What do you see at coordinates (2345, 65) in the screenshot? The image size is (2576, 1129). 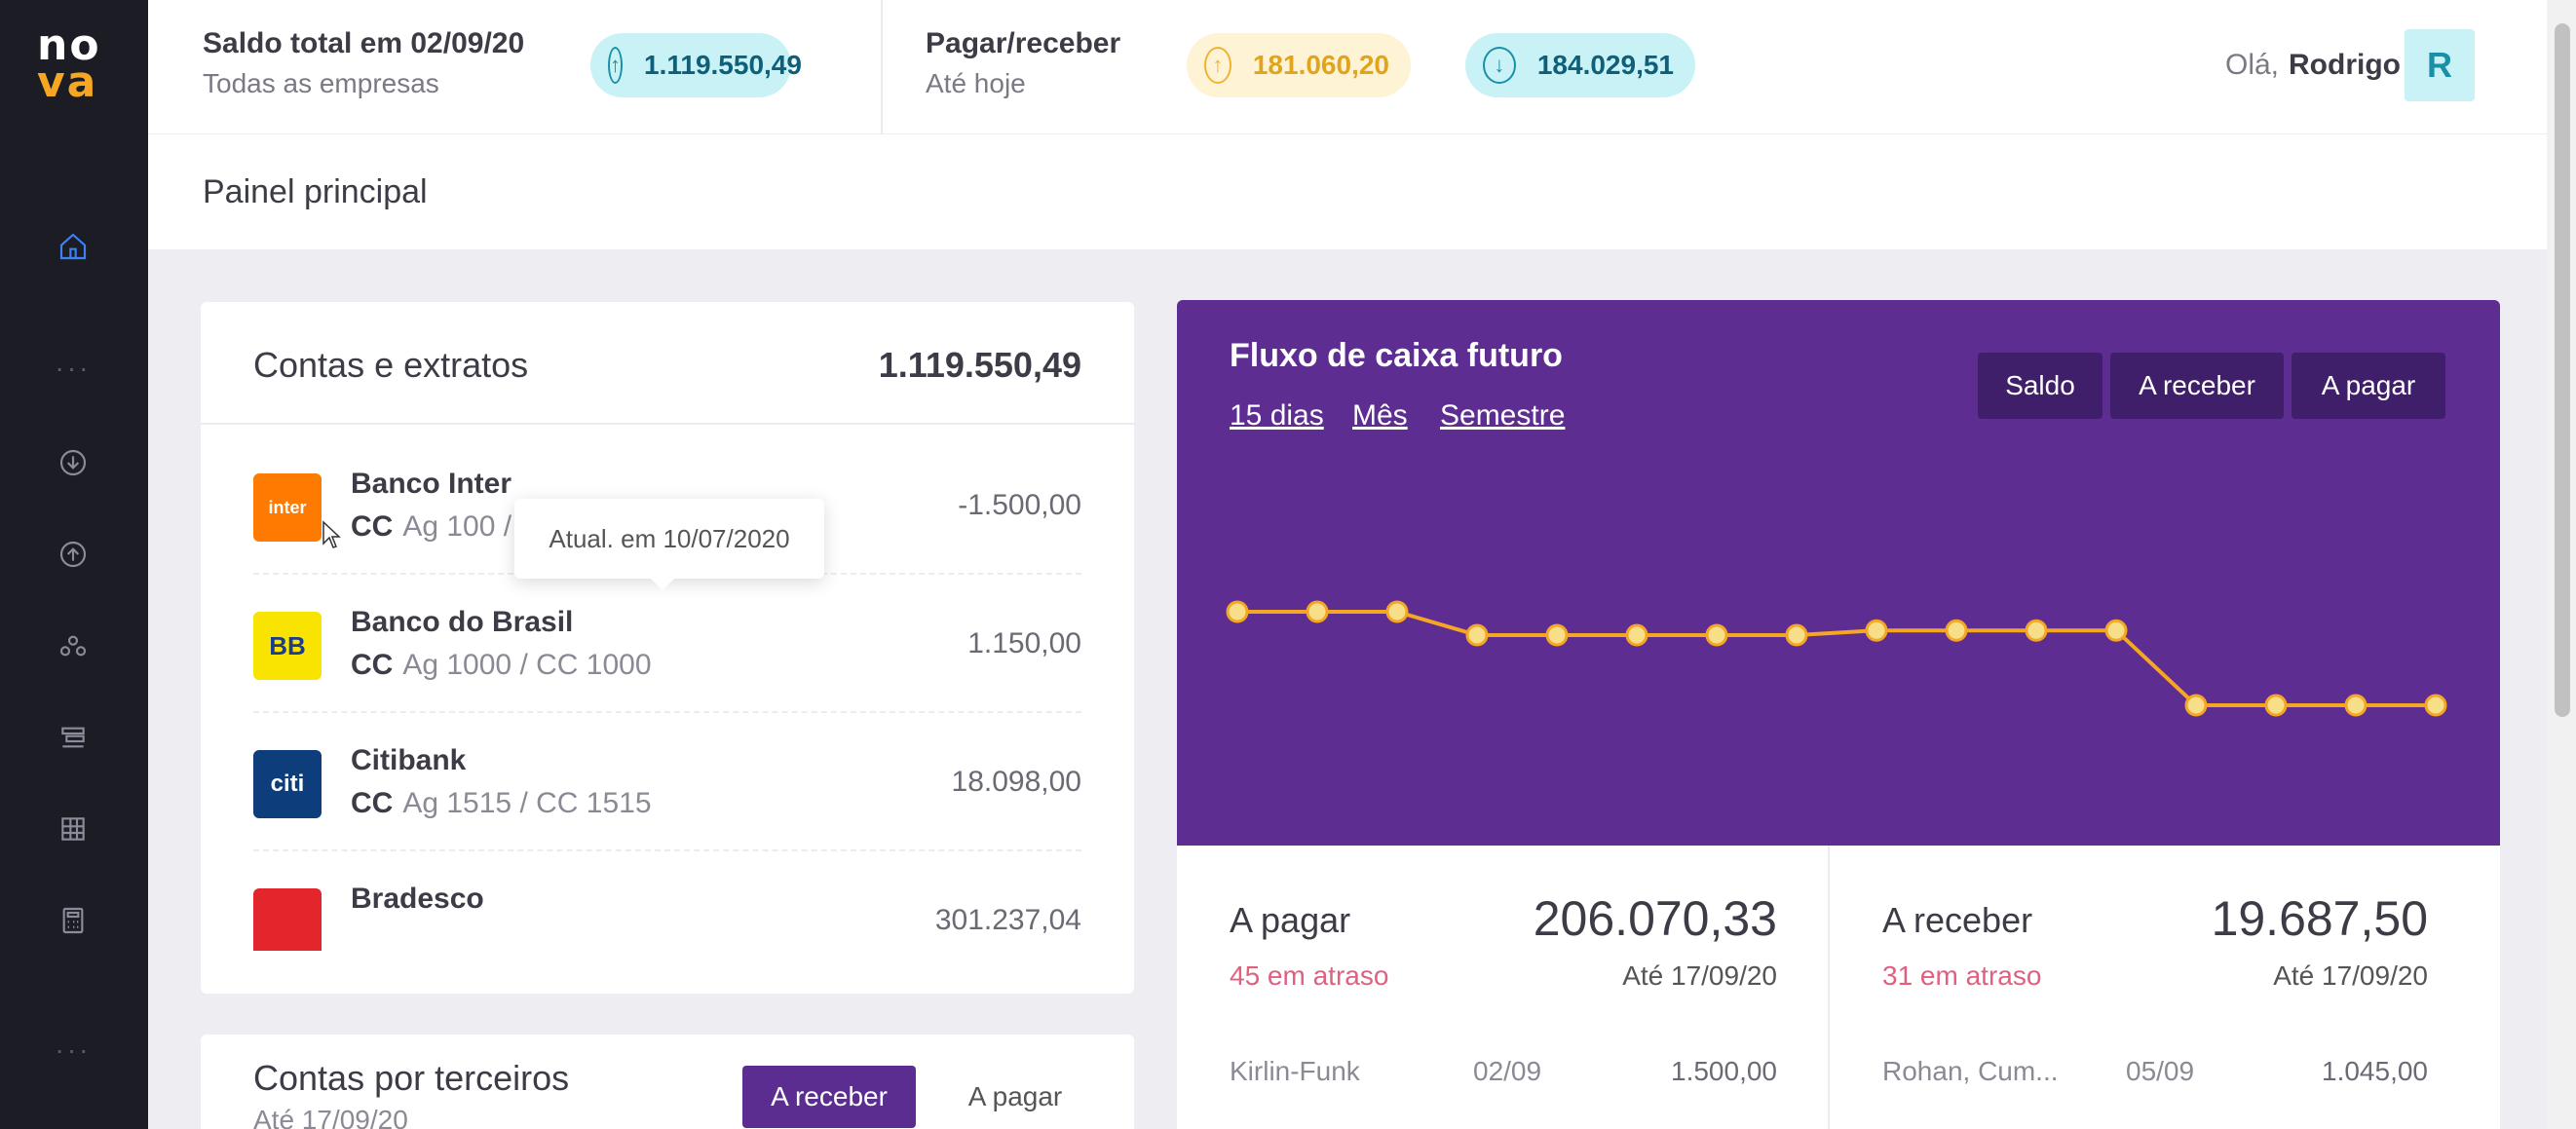 I see `user-name: Rodrigo` at bounding box center [2345, 65].